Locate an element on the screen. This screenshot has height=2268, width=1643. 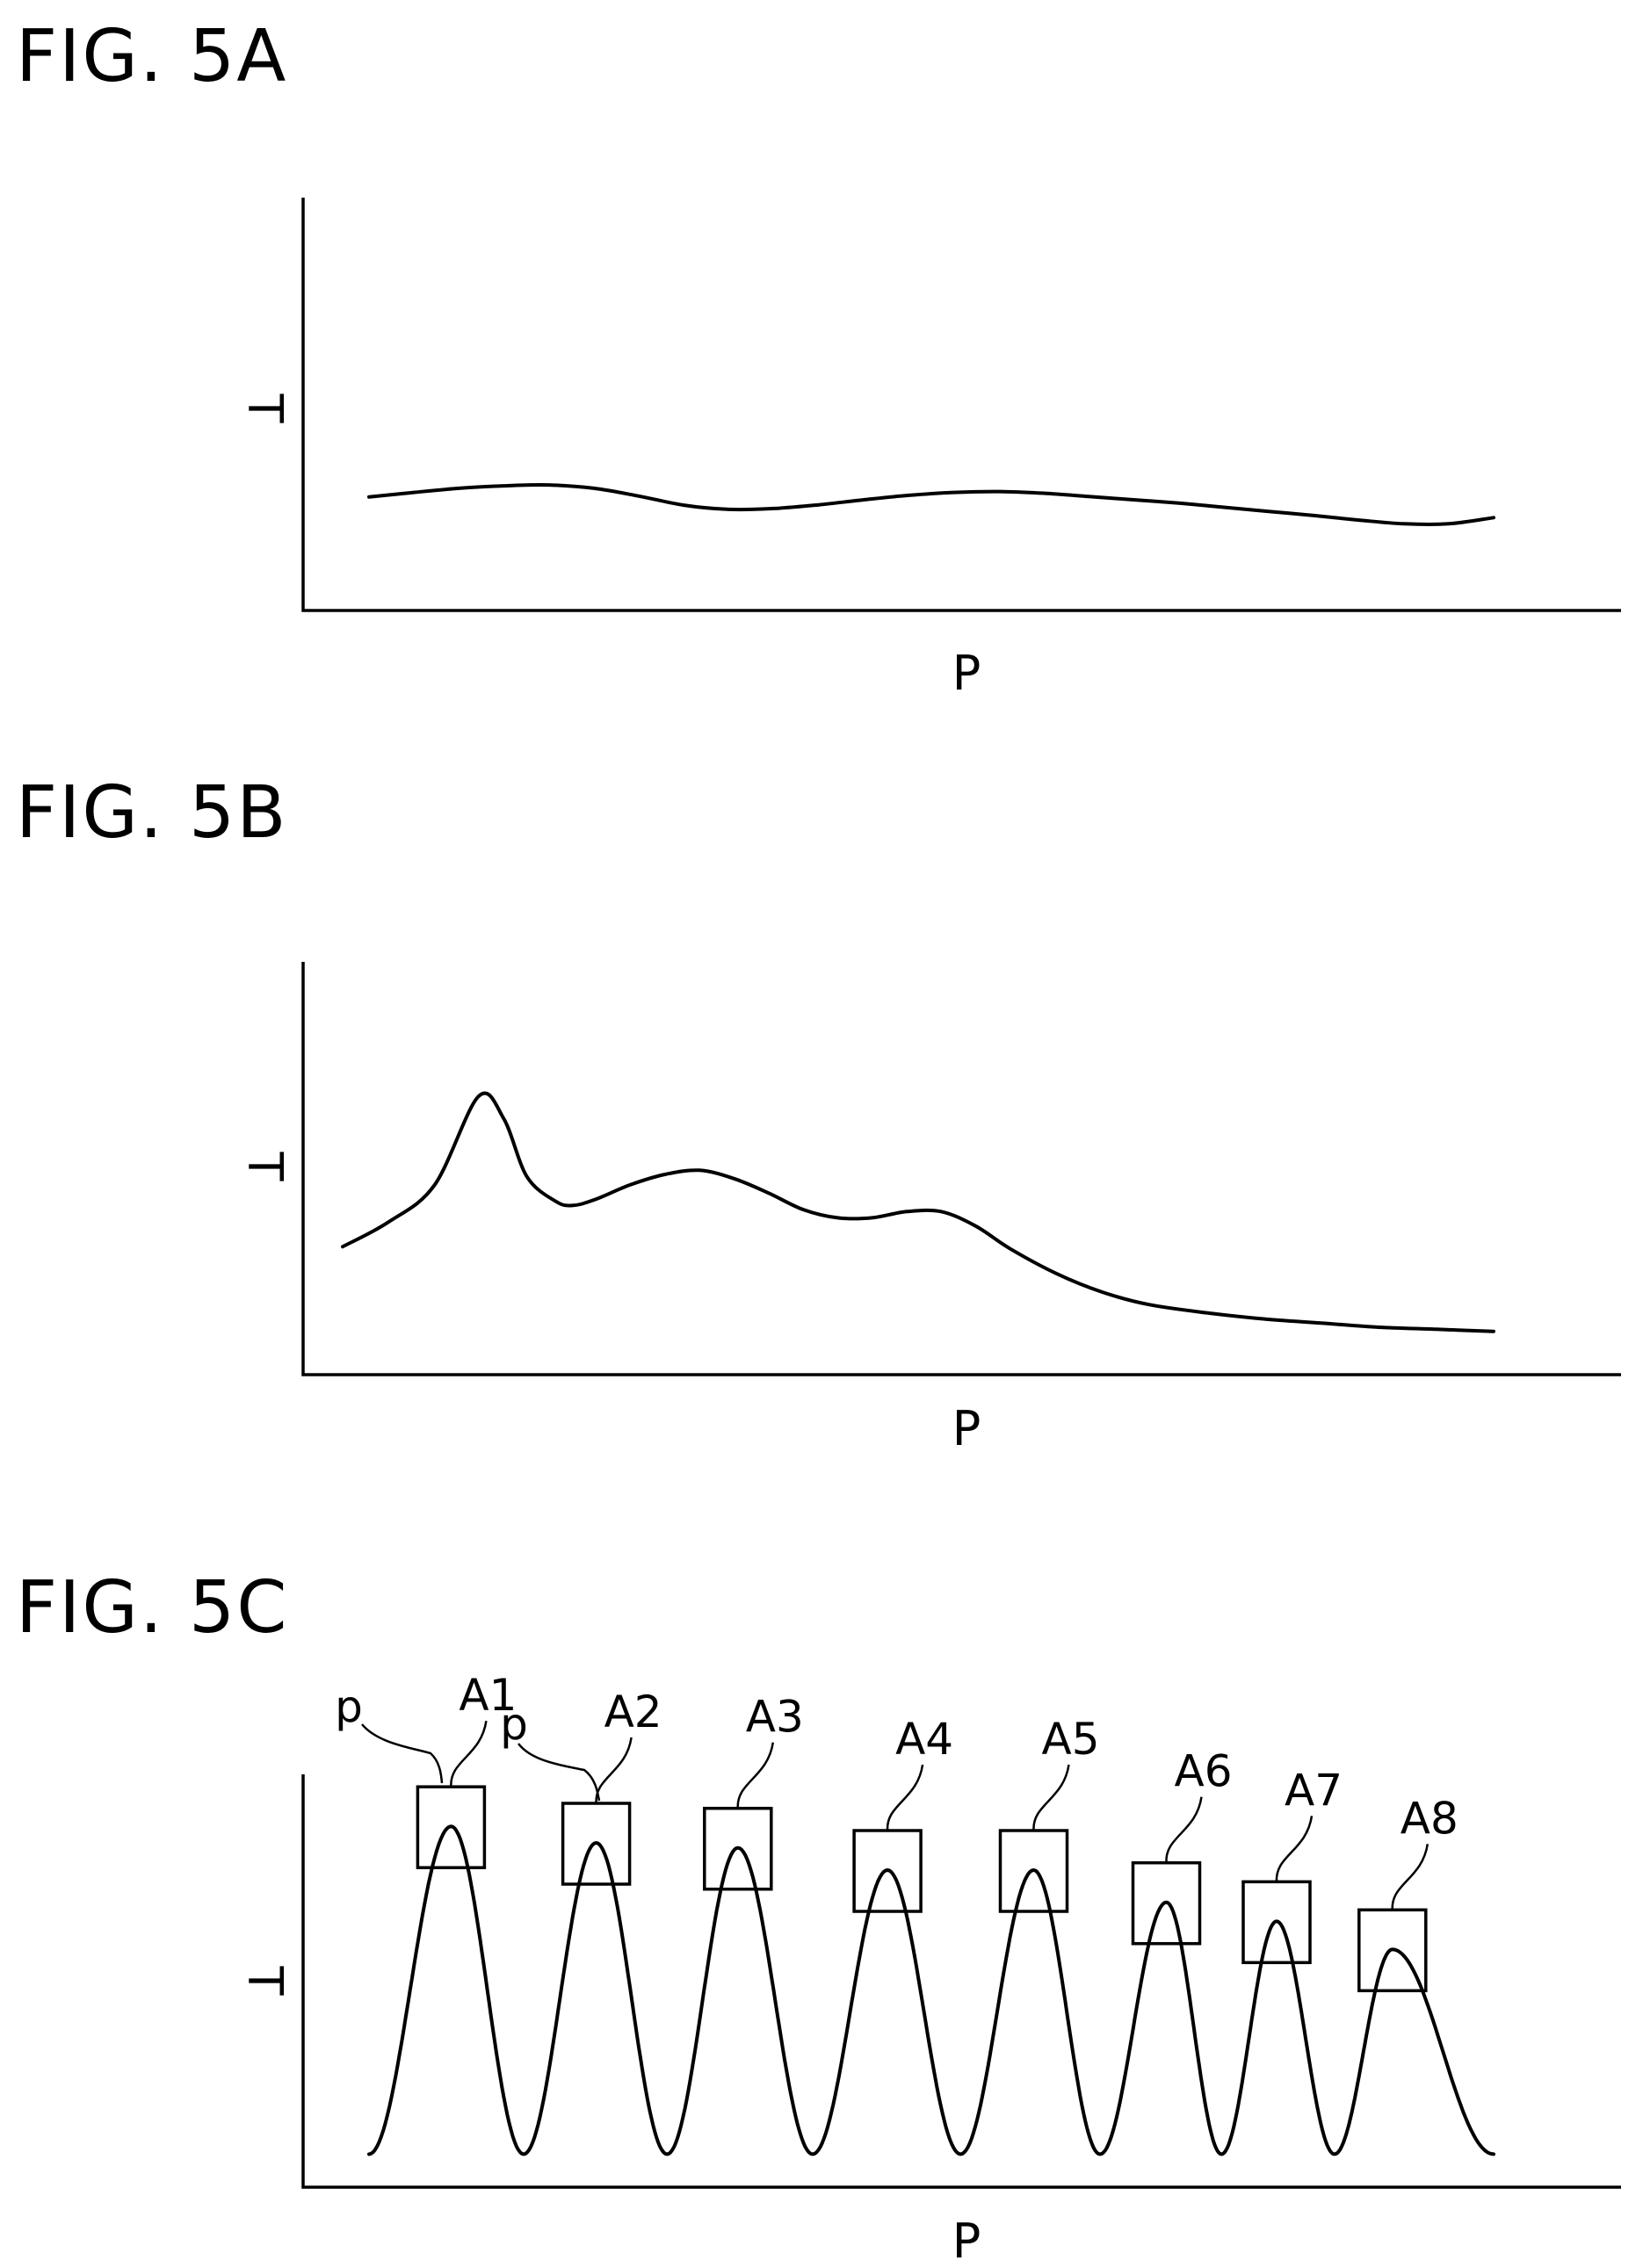
peak-label-a7: A7 is located at coordinates (1314, 1791).